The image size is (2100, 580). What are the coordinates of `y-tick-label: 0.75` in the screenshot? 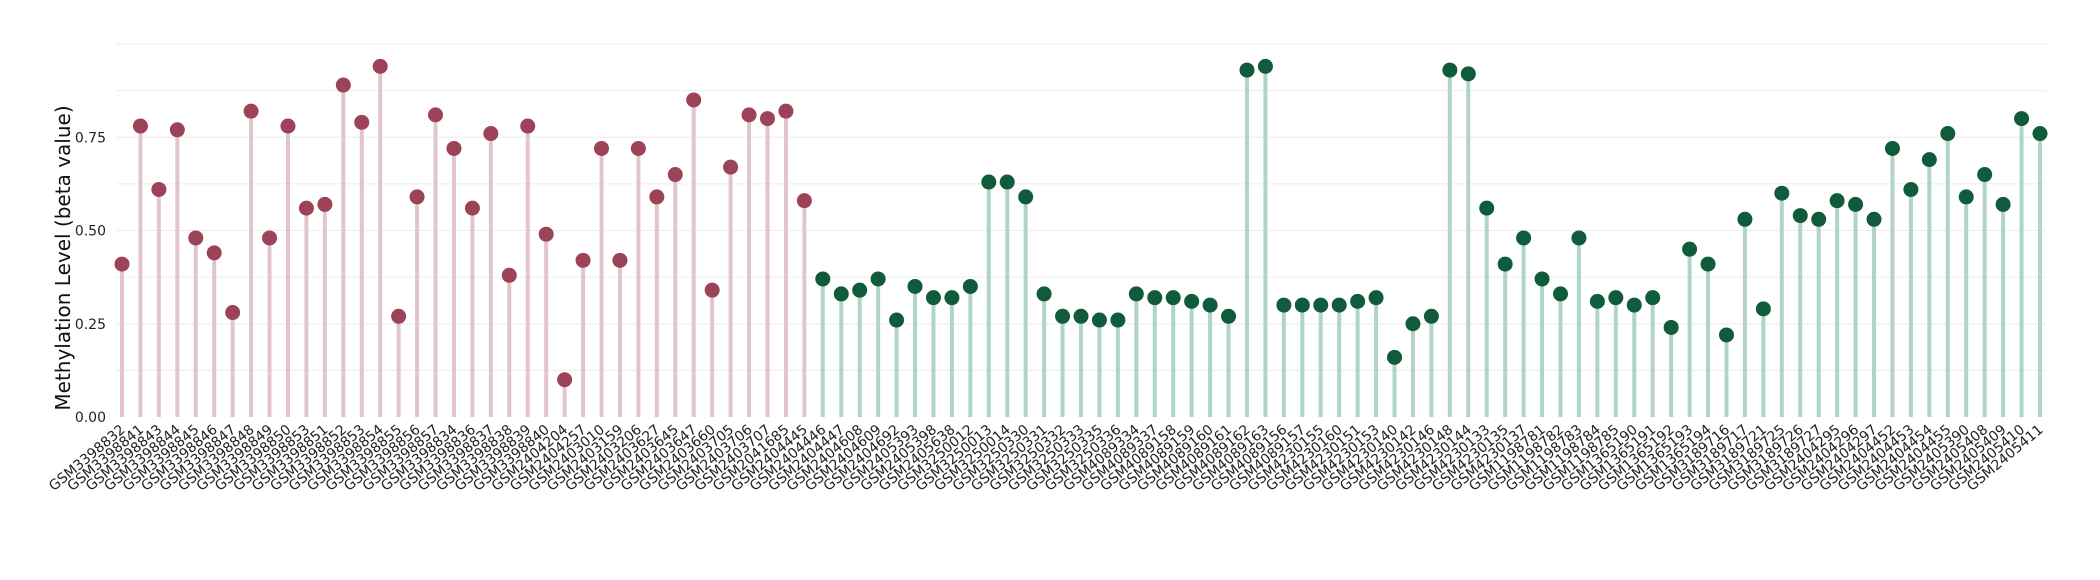 It's located at (90, 138).